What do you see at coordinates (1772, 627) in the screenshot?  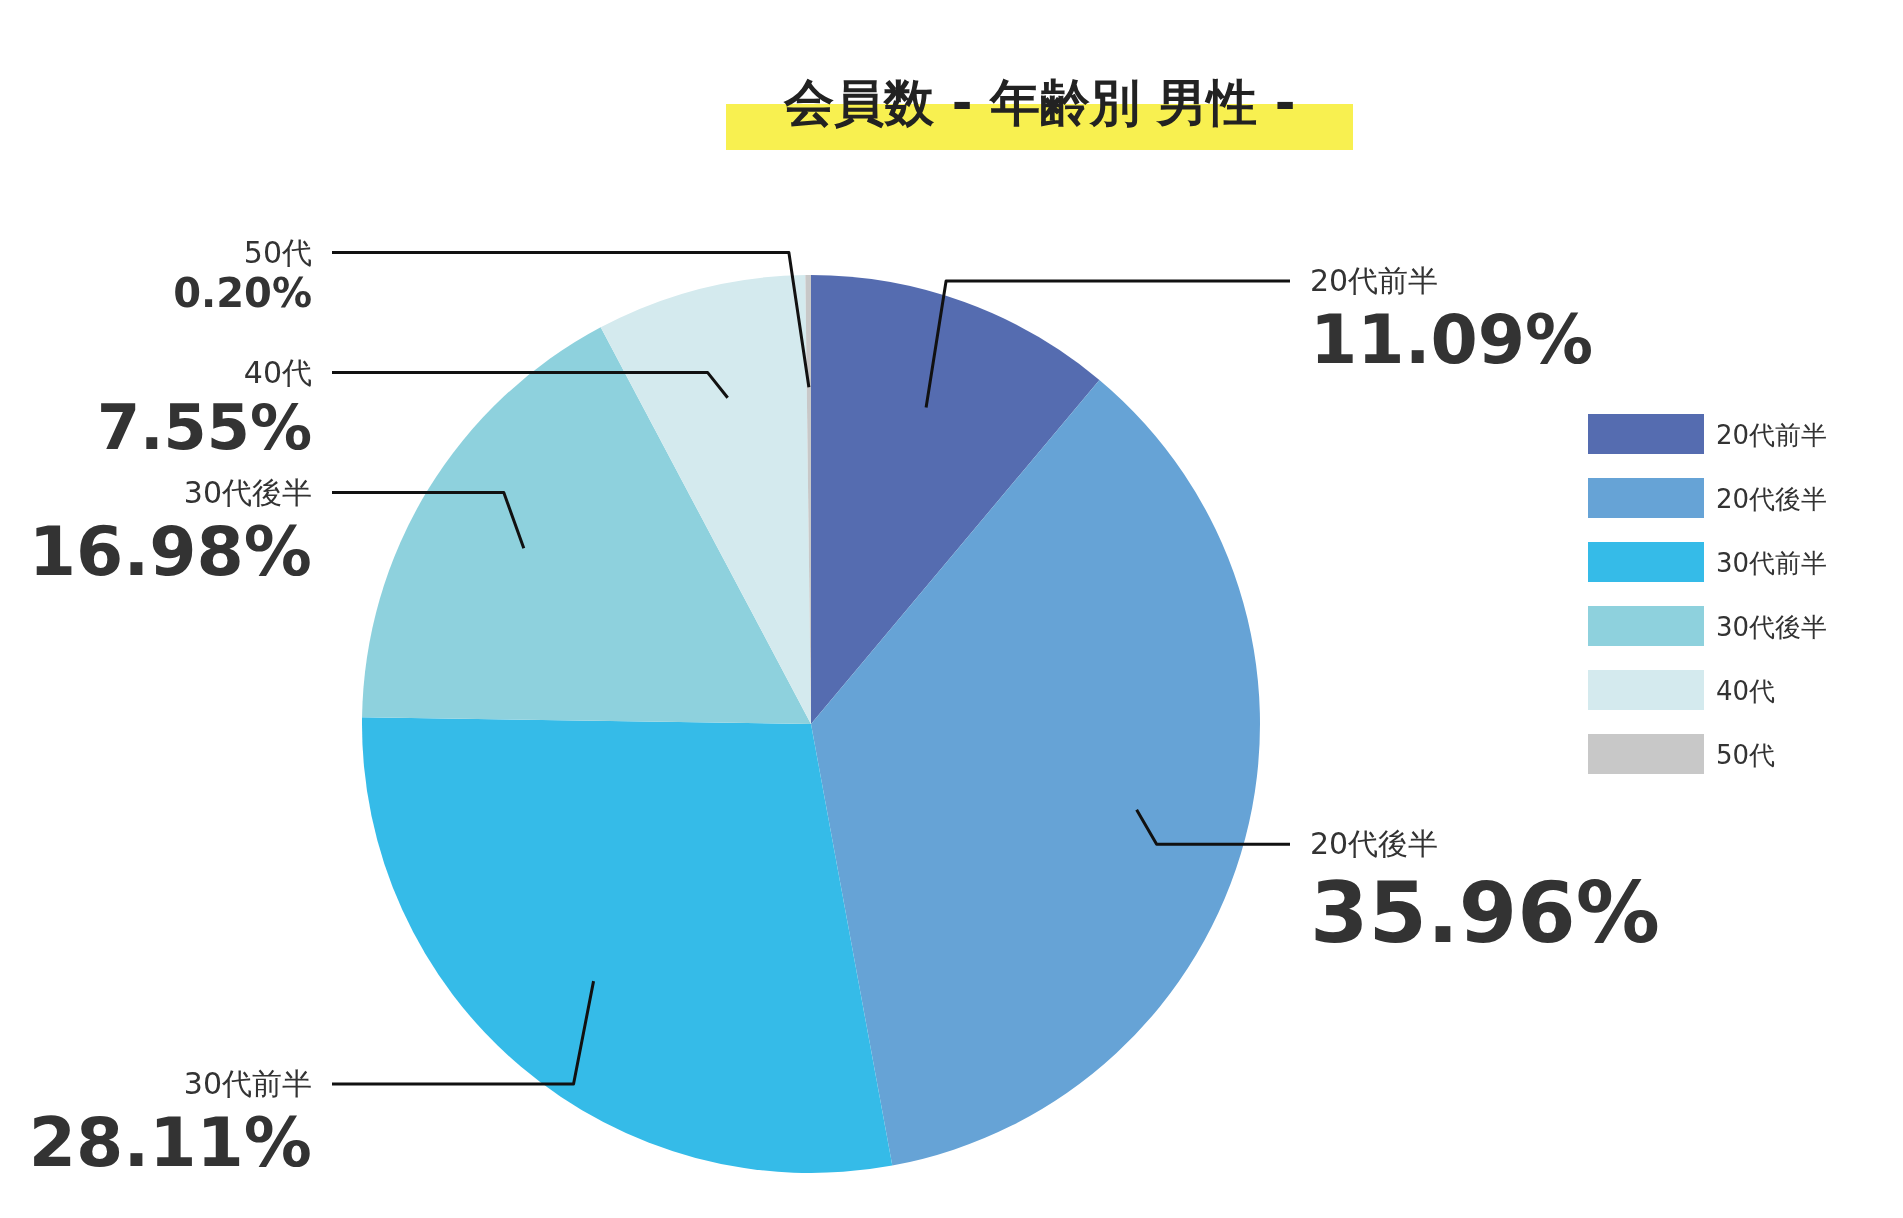 I see `legend-label: 30代後半` at bounding box center [1772, 627].